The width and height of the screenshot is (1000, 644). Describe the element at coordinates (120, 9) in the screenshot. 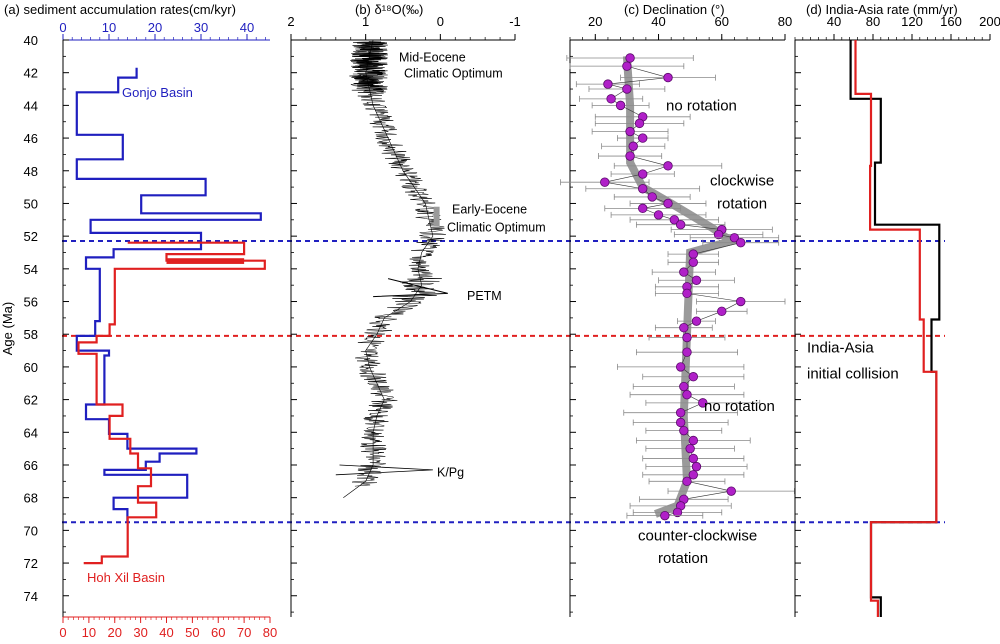

I see `panel-a-title: (a) sediment accumulation rates(cm/kyr)` at that location.